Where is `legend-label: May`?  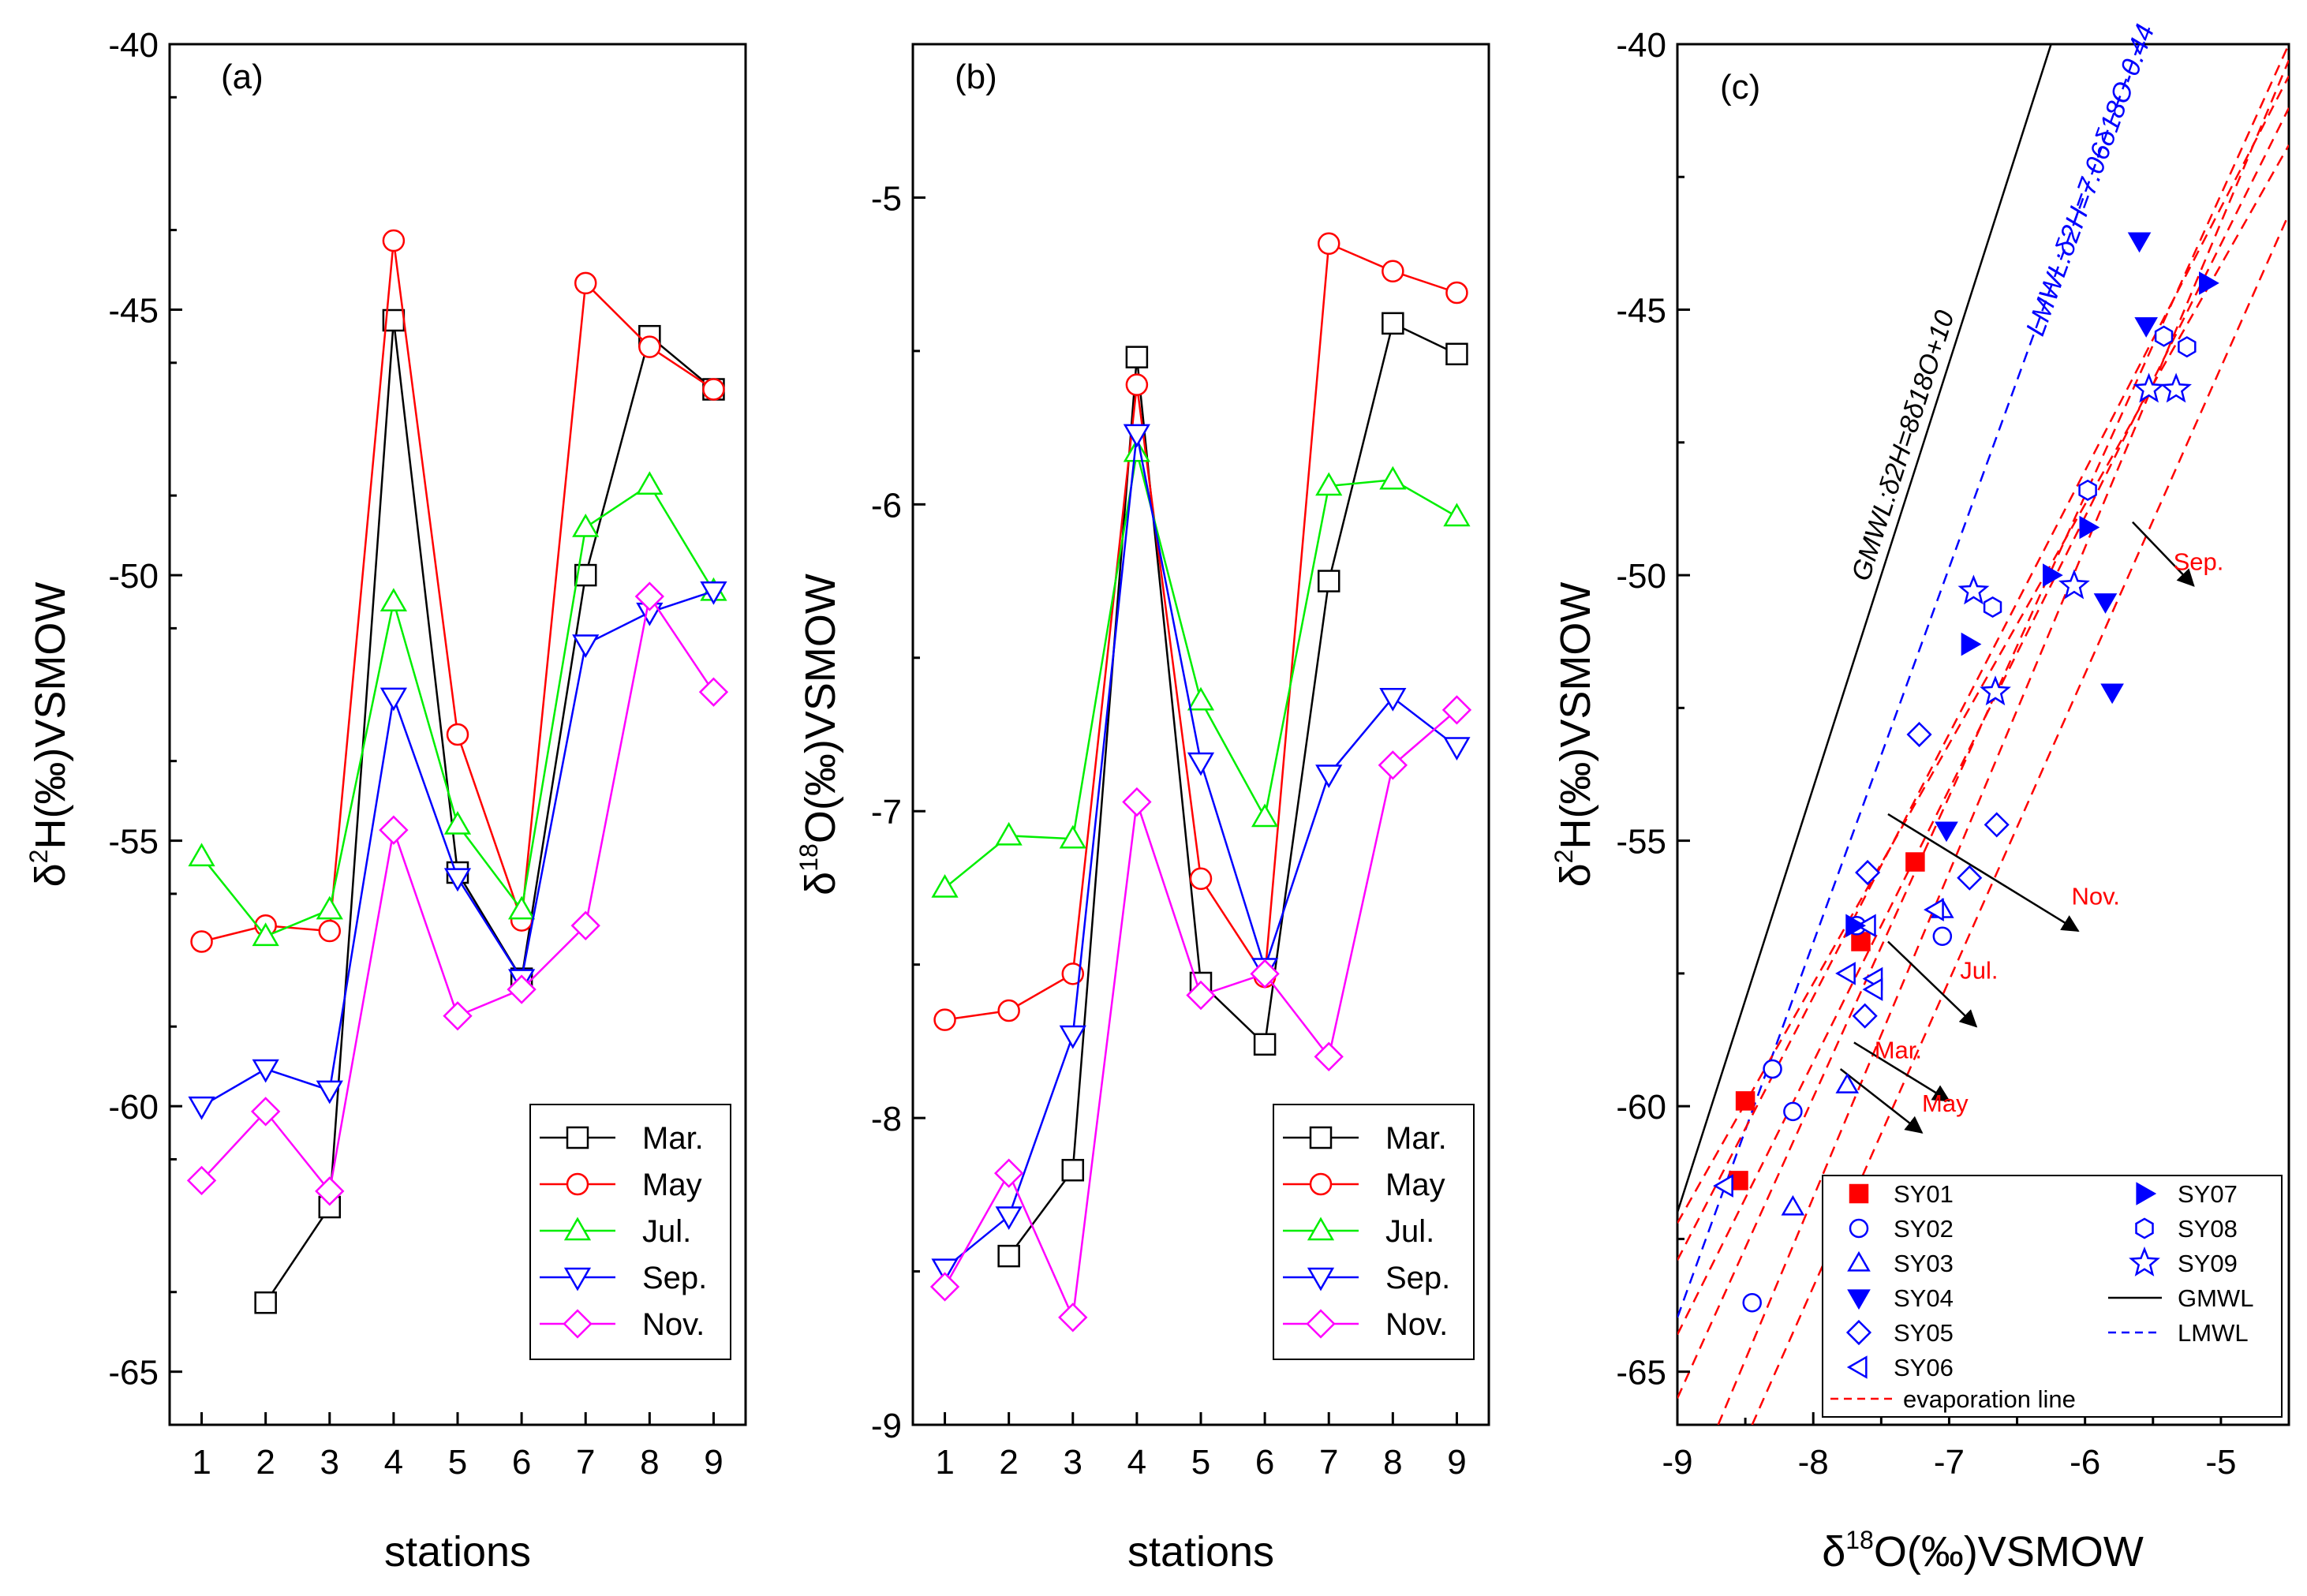 legend-label: May is located at coordinates (1415, 1185).